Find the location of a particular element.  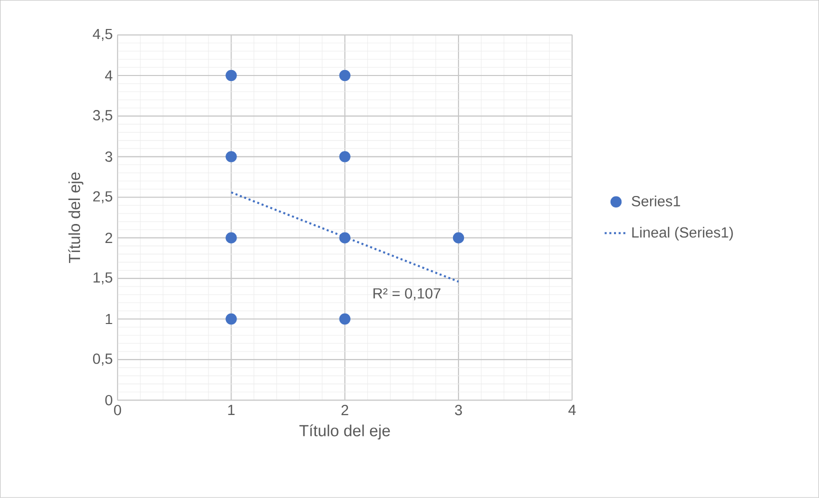

annotation: R² = 0,107 is located at coordinates (407, 294).